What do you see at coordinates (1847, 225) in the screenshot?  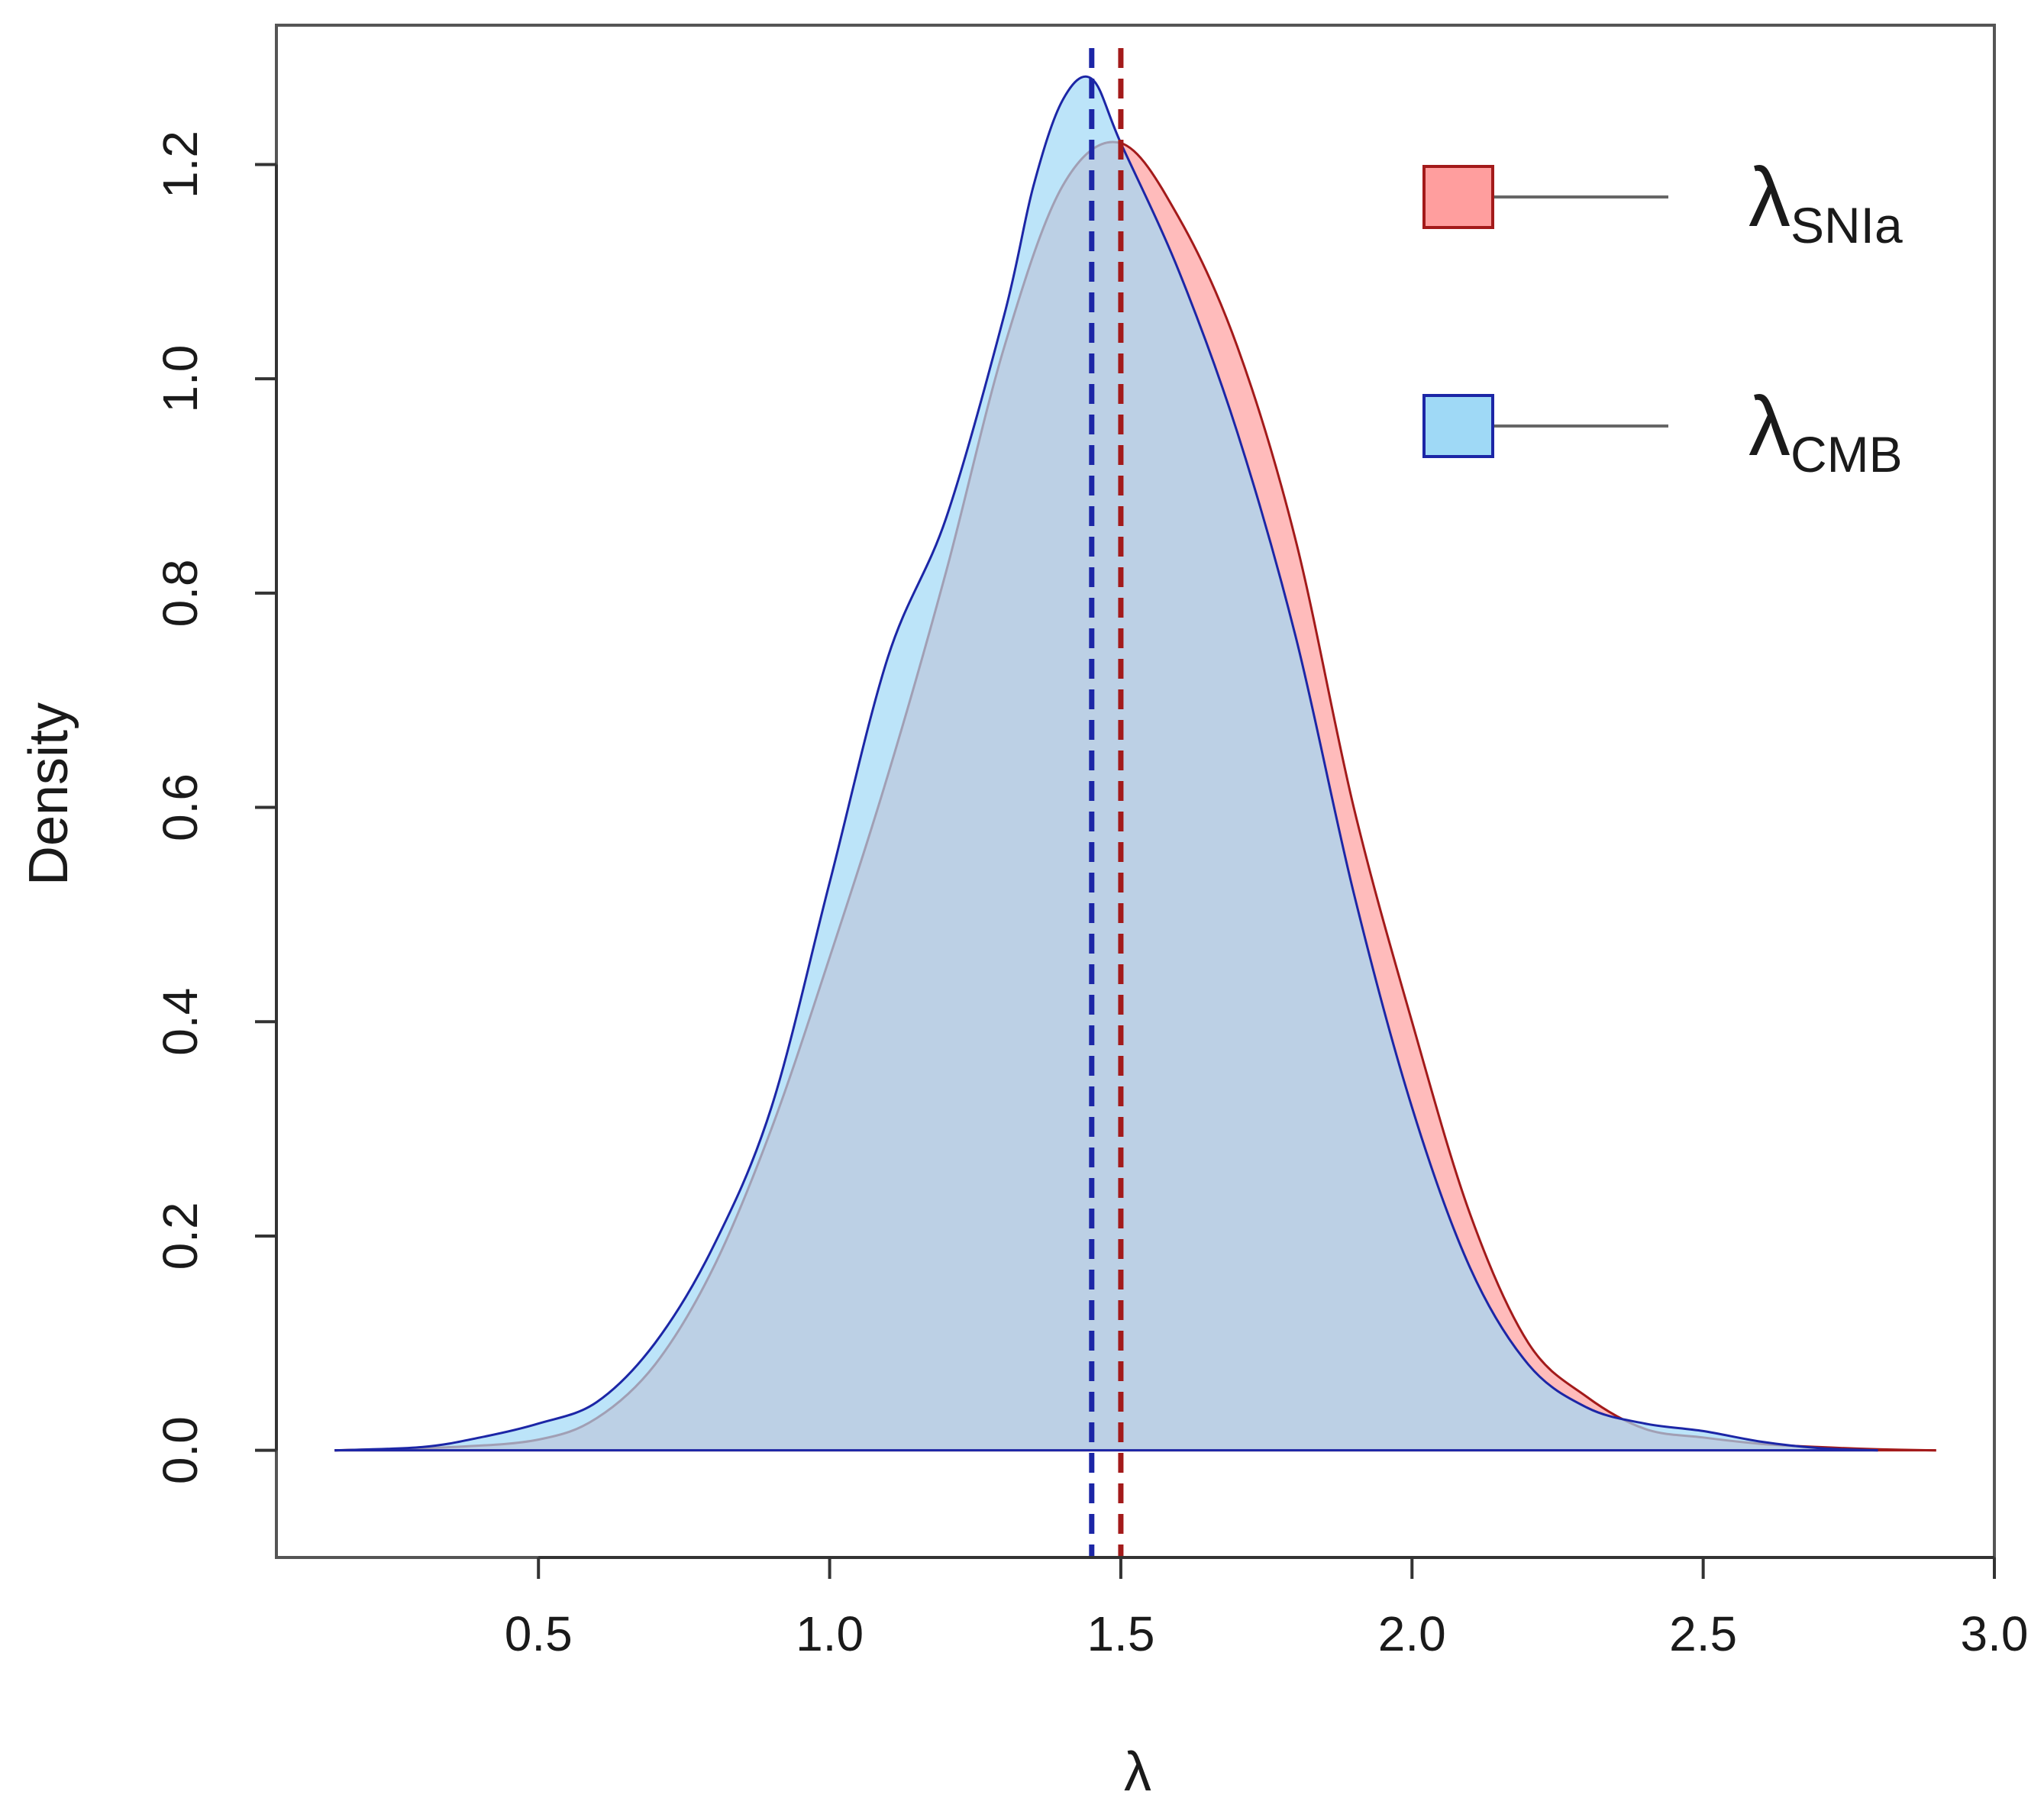 I see `legend-label-subscript: SNIa` at bounding box center [1847, 225].